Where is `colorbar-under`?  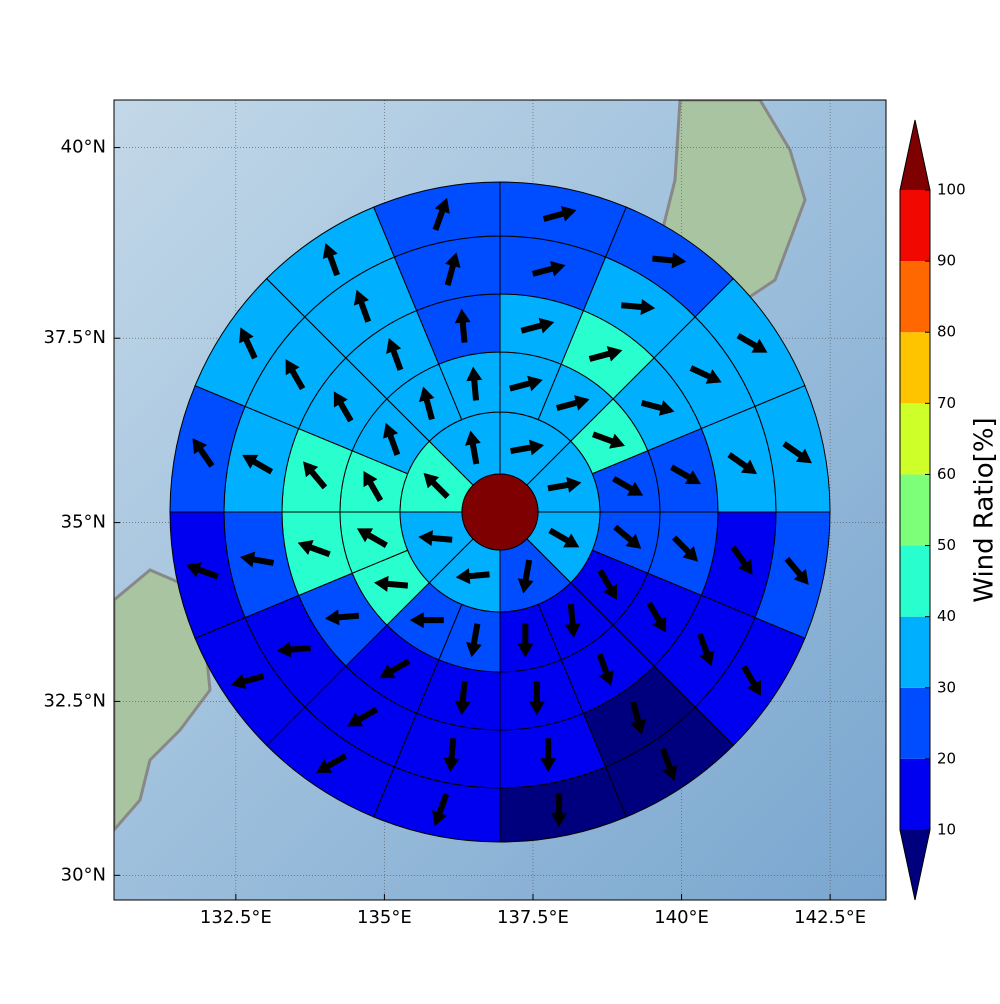
colorbar-under is located at coordinates (915, 865).